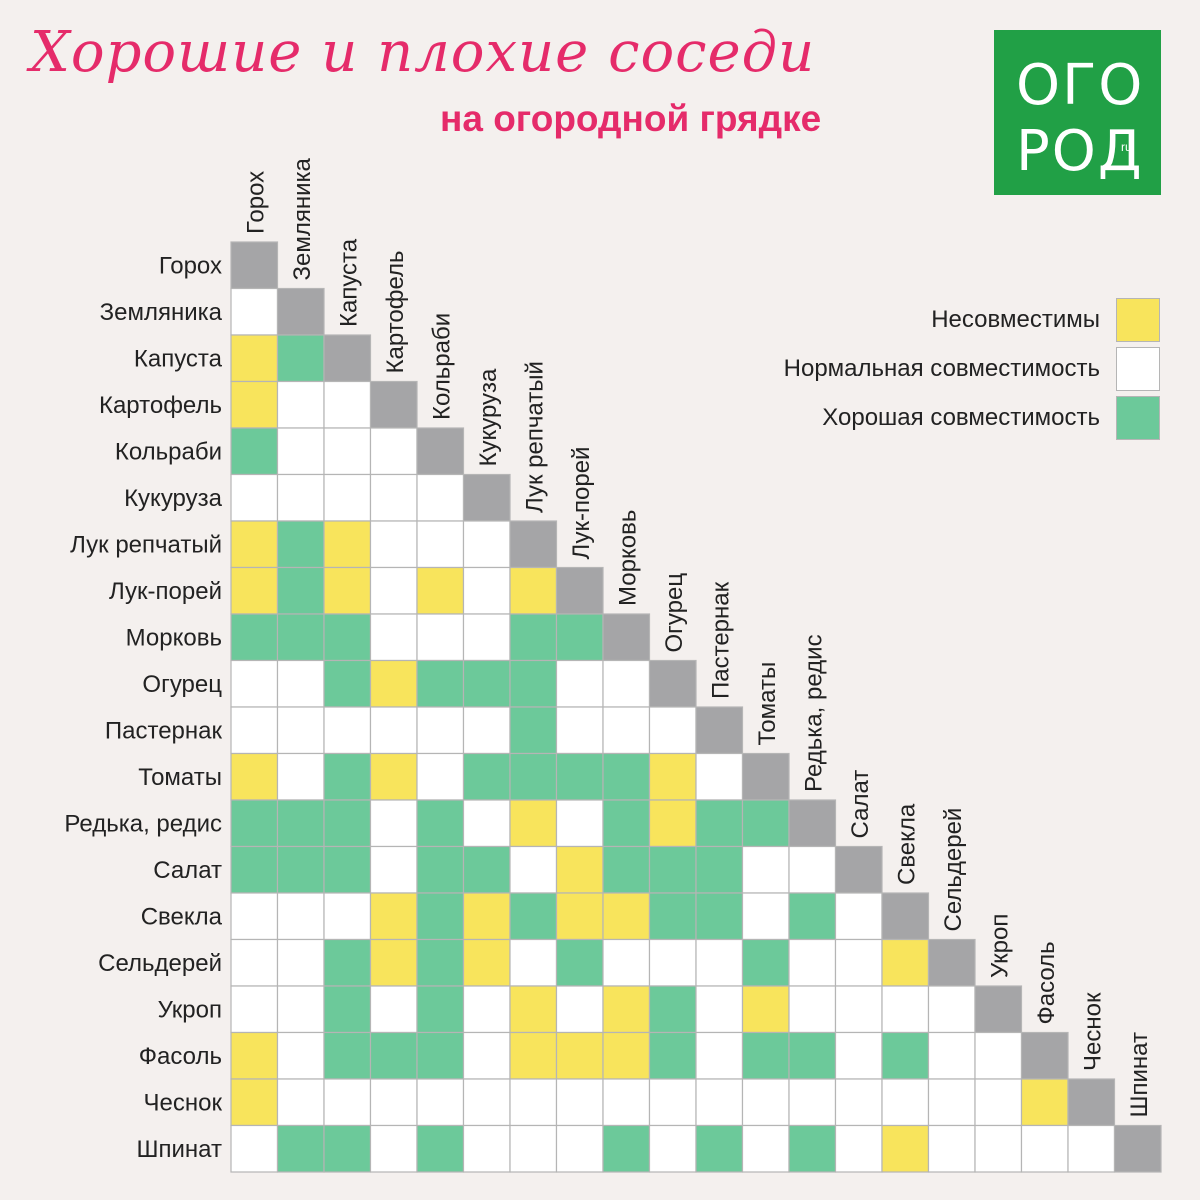 Image resolution: width=1200 pixels, height=1200 pixels. What do you see at coordinates (180, 777) in the screenshot?
I see `row-label-crop-12: Томаты` at bounding box center [180, 777].